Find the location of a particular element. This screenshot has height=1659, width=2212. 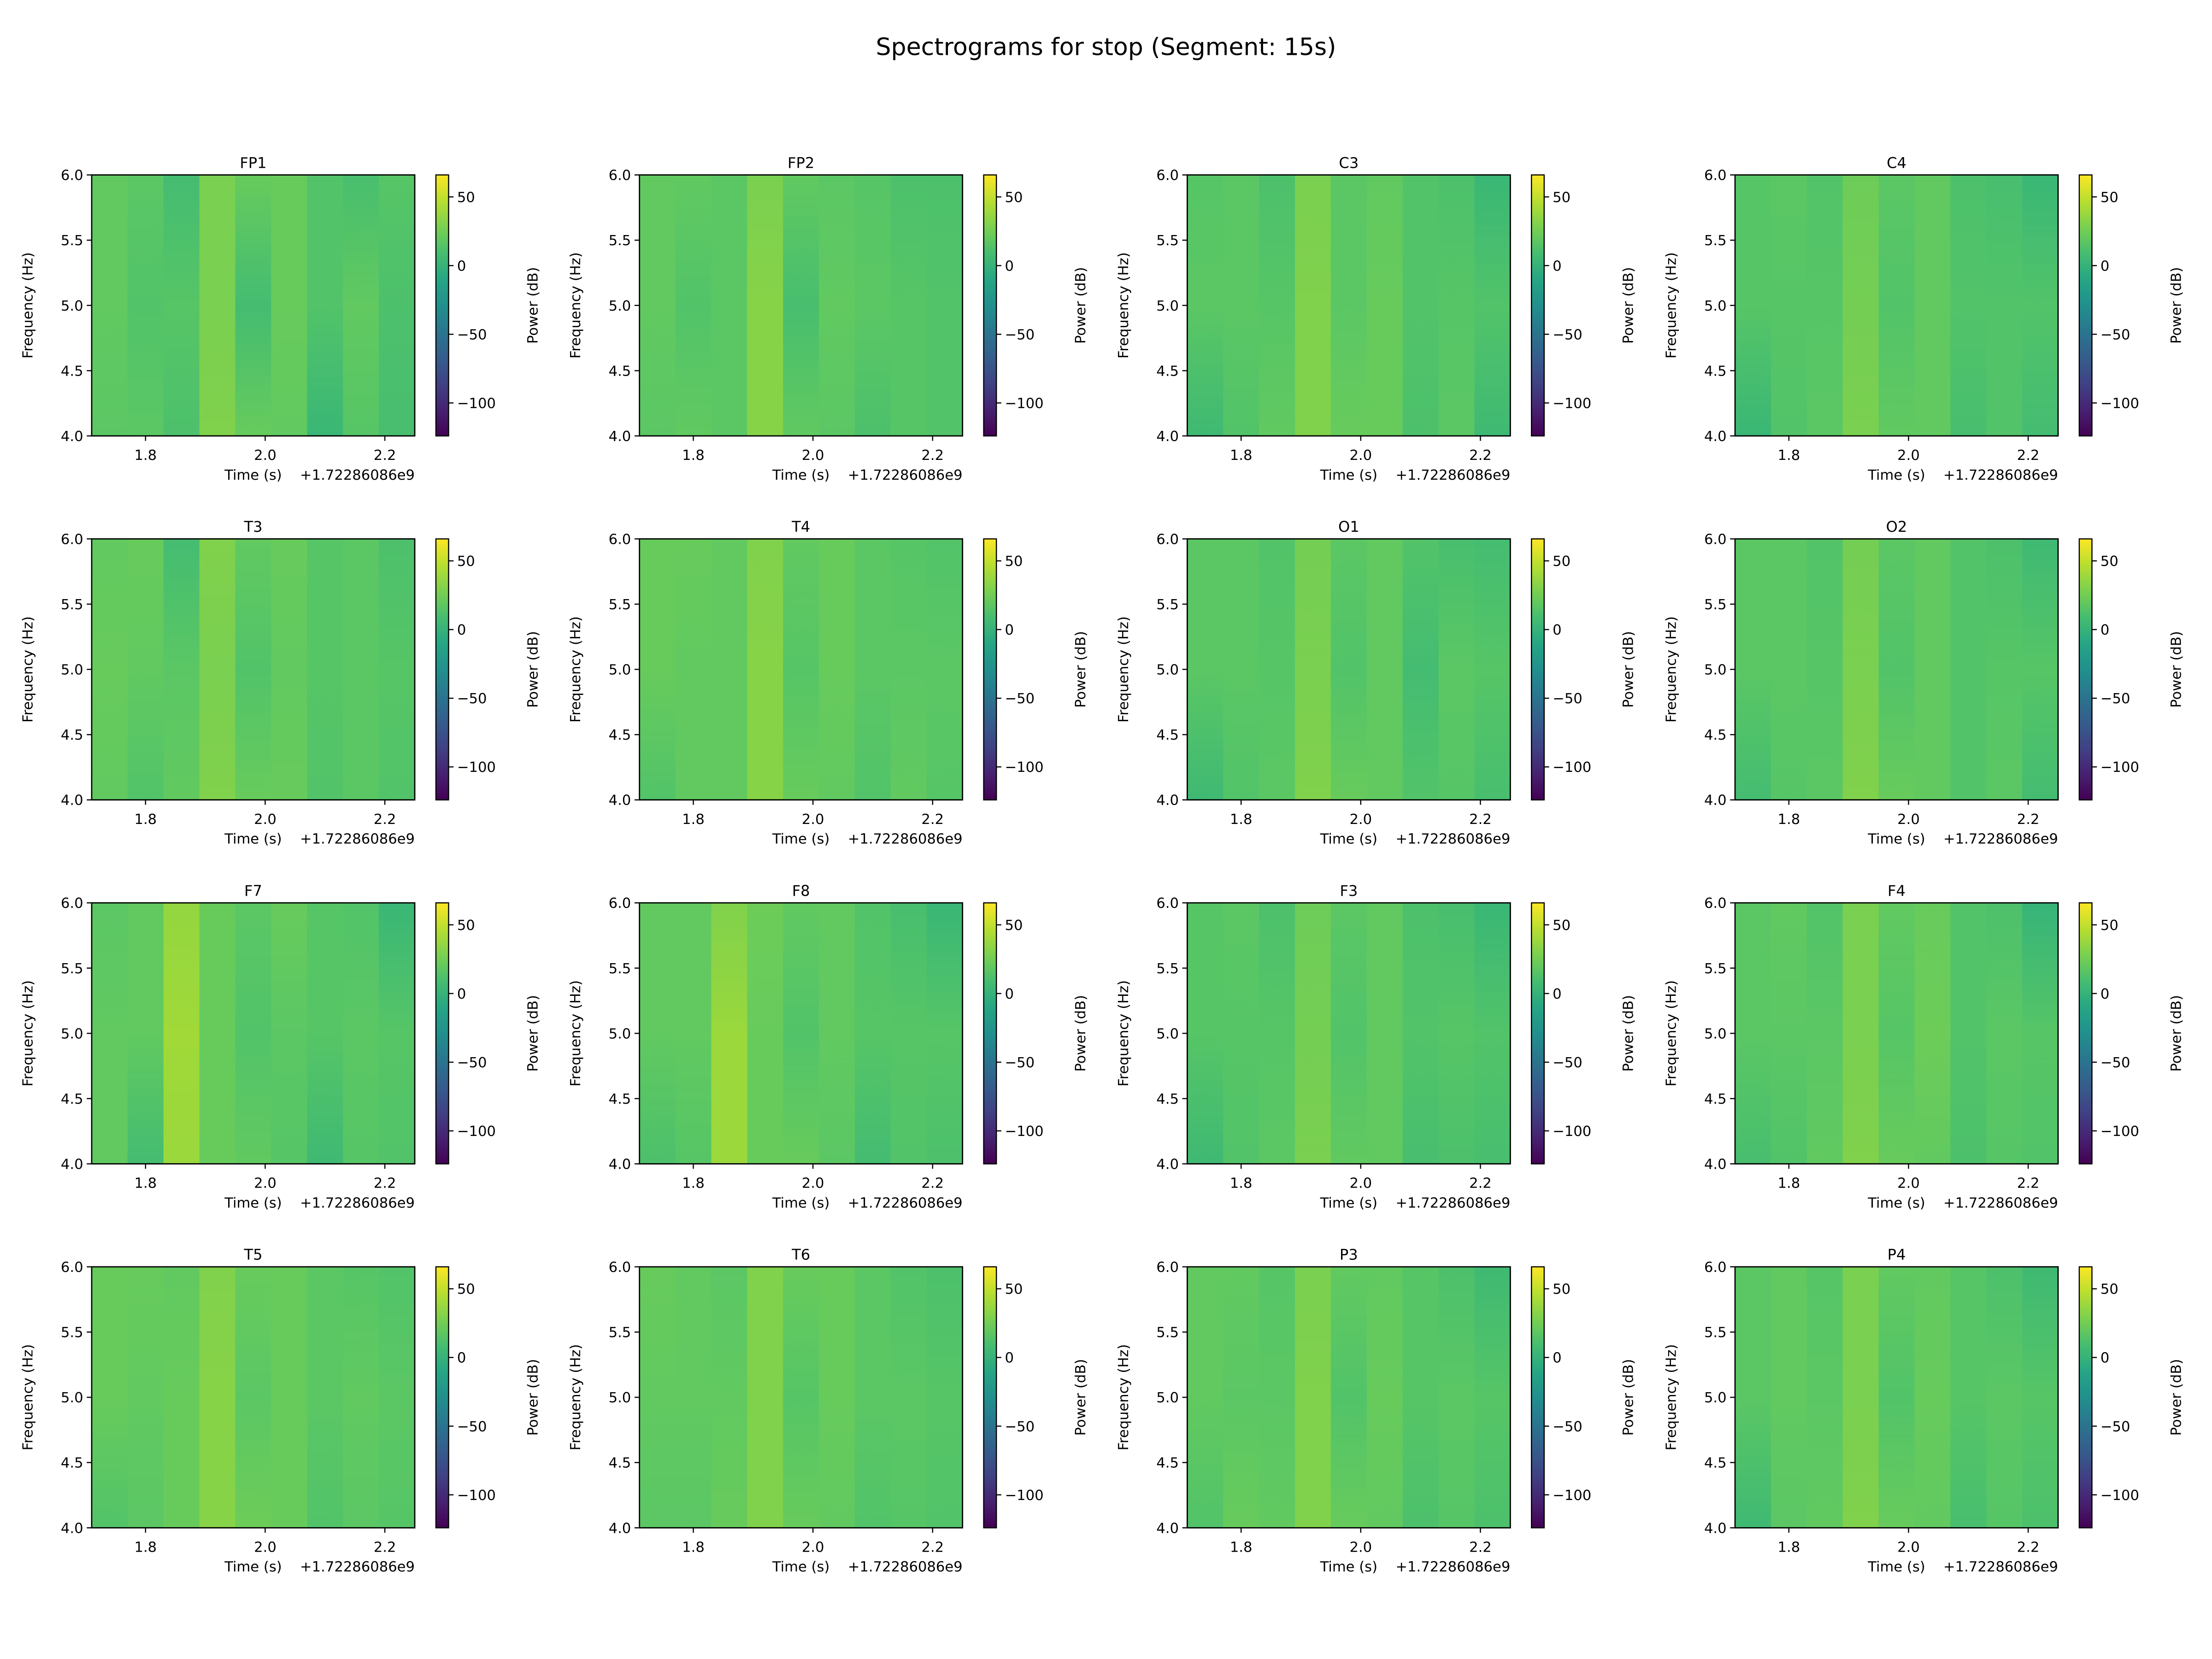

axes-frame is located at coordinates (801, 305).